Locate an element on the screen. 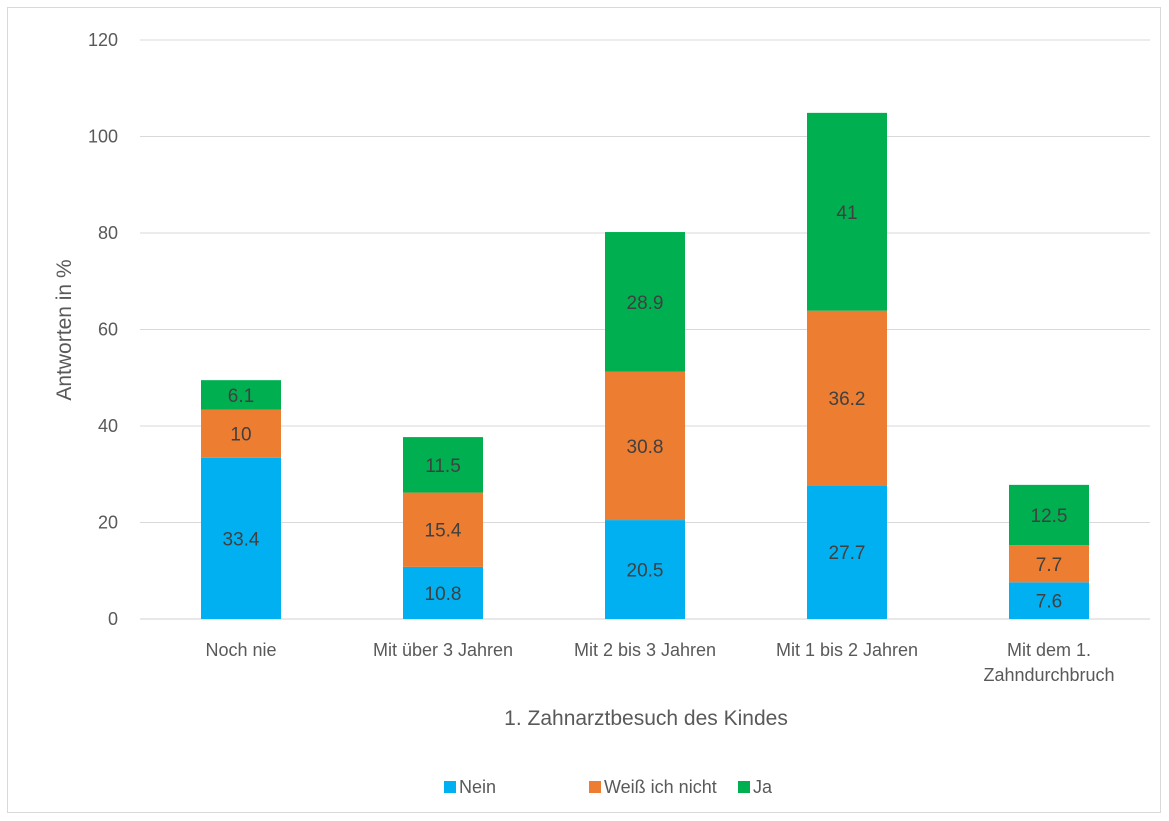  data-label: 15.4 is located at coordinates (443, 531).